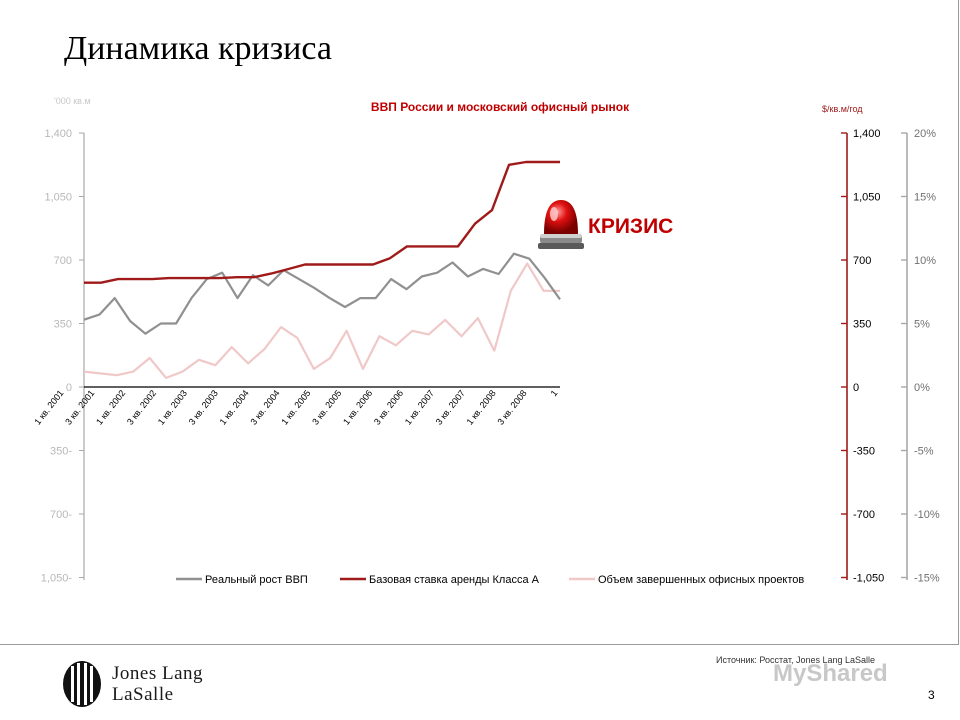 This screenshot has height=720, width=960. Describe the element at coordinates (264, 407) in the screenshot. I see `x-axis-tick-label: 3 кв. 2004` at that location.